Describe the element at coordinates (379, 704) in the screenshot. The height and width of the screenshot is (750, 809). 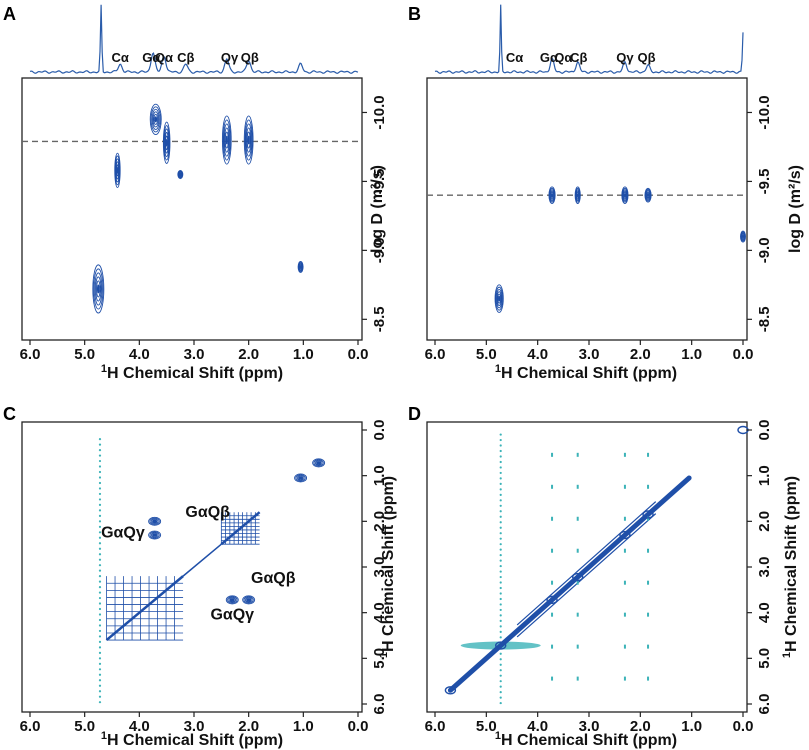
I see `panel-c-y-tick-label: 6.0` at that location.